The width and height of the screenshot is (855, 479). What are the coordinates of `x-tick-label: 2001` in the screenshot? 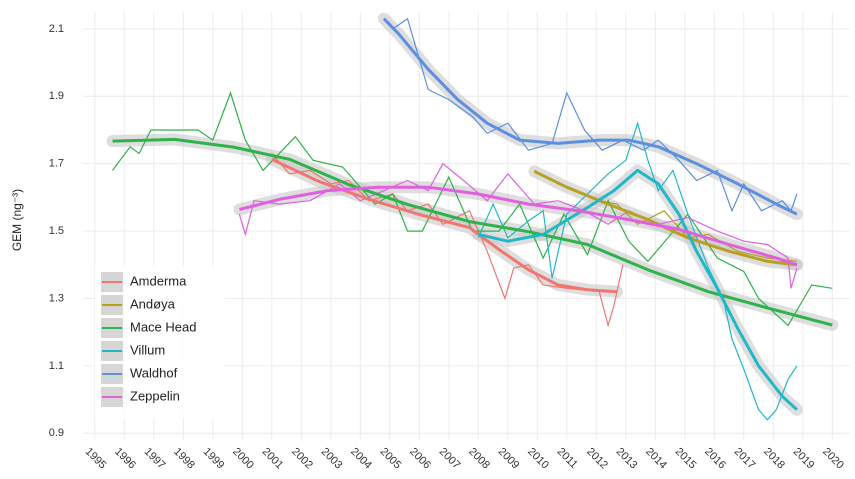 It's located at (273, 459).